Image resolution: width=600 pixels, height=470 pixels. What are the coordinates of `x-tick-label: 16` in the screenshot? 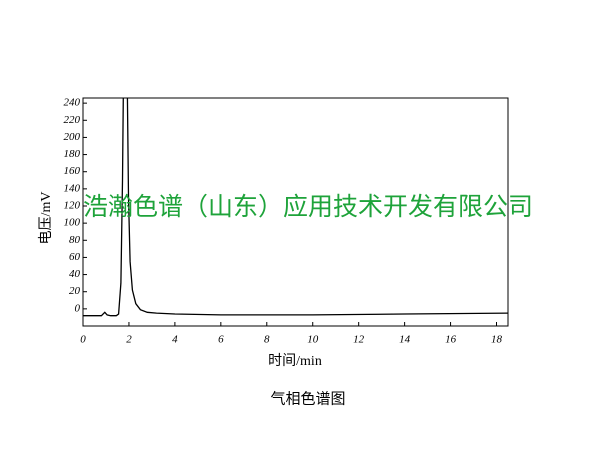 It's located at (451, 340).